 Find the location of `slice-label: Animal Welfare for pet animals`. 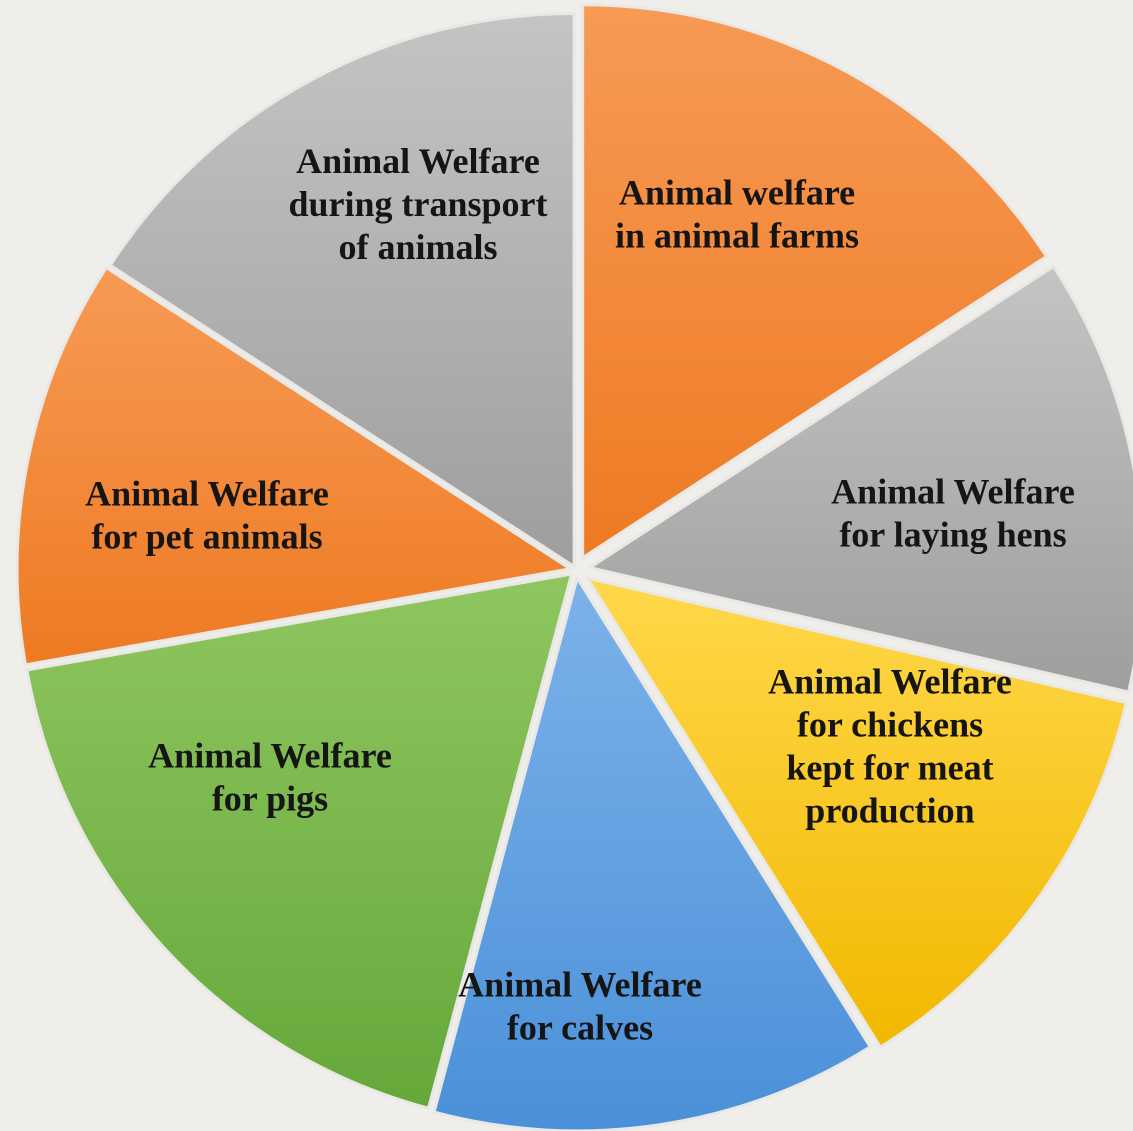

slice-label: Animal Welfare for pet animals is located at coordinates (207, 515).